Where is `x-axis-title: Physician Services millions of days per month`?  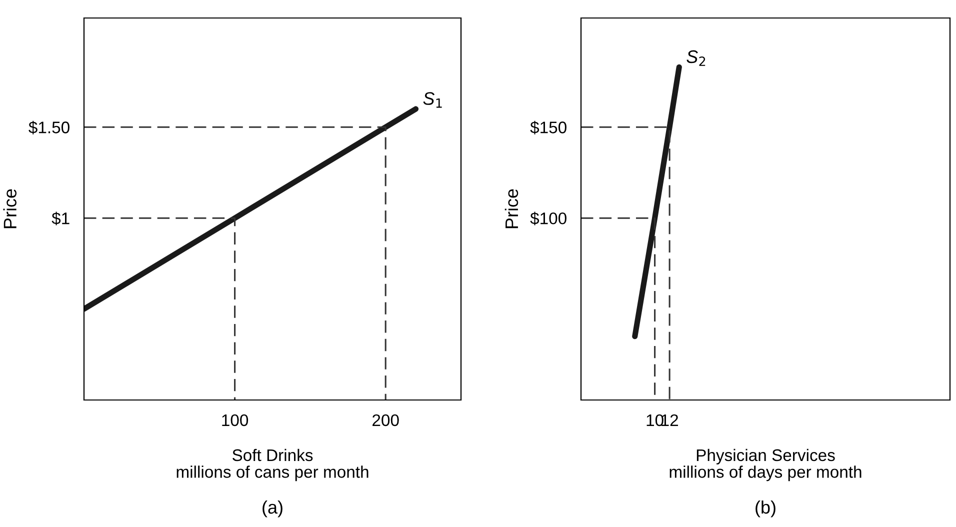
x-axis-title: Physician Services millions of days per month is located at coordinates (766, 465).